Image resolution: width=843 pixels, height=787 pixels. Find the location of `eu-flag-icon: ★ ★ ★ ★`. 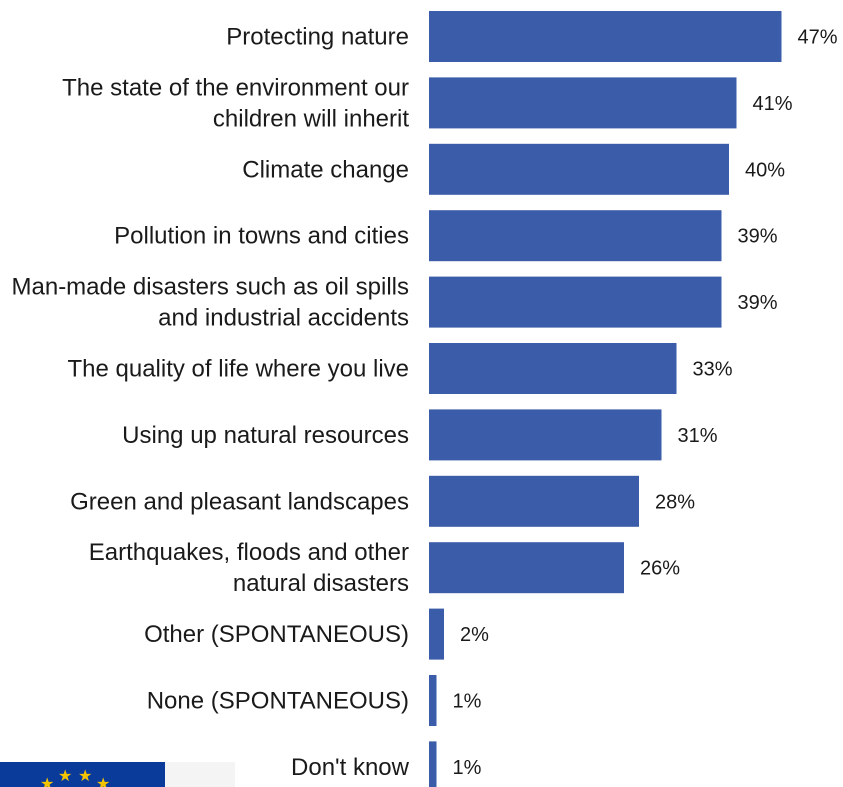

eu-flag-icon: ★ ★ ★ ★ is located at coordinates (82, 774).